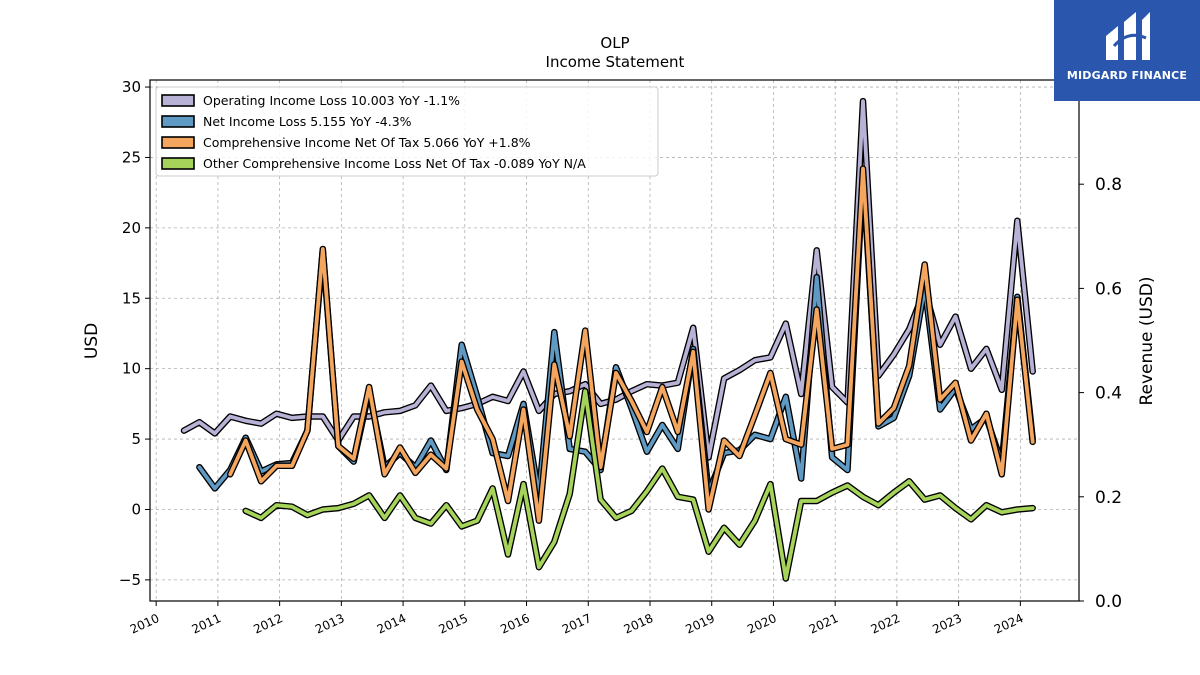  What do you see at coordinates (1108, 498) in the screenshot?
I see `y-right-tick-label: 0.2` at bounding box center [1108, 498].